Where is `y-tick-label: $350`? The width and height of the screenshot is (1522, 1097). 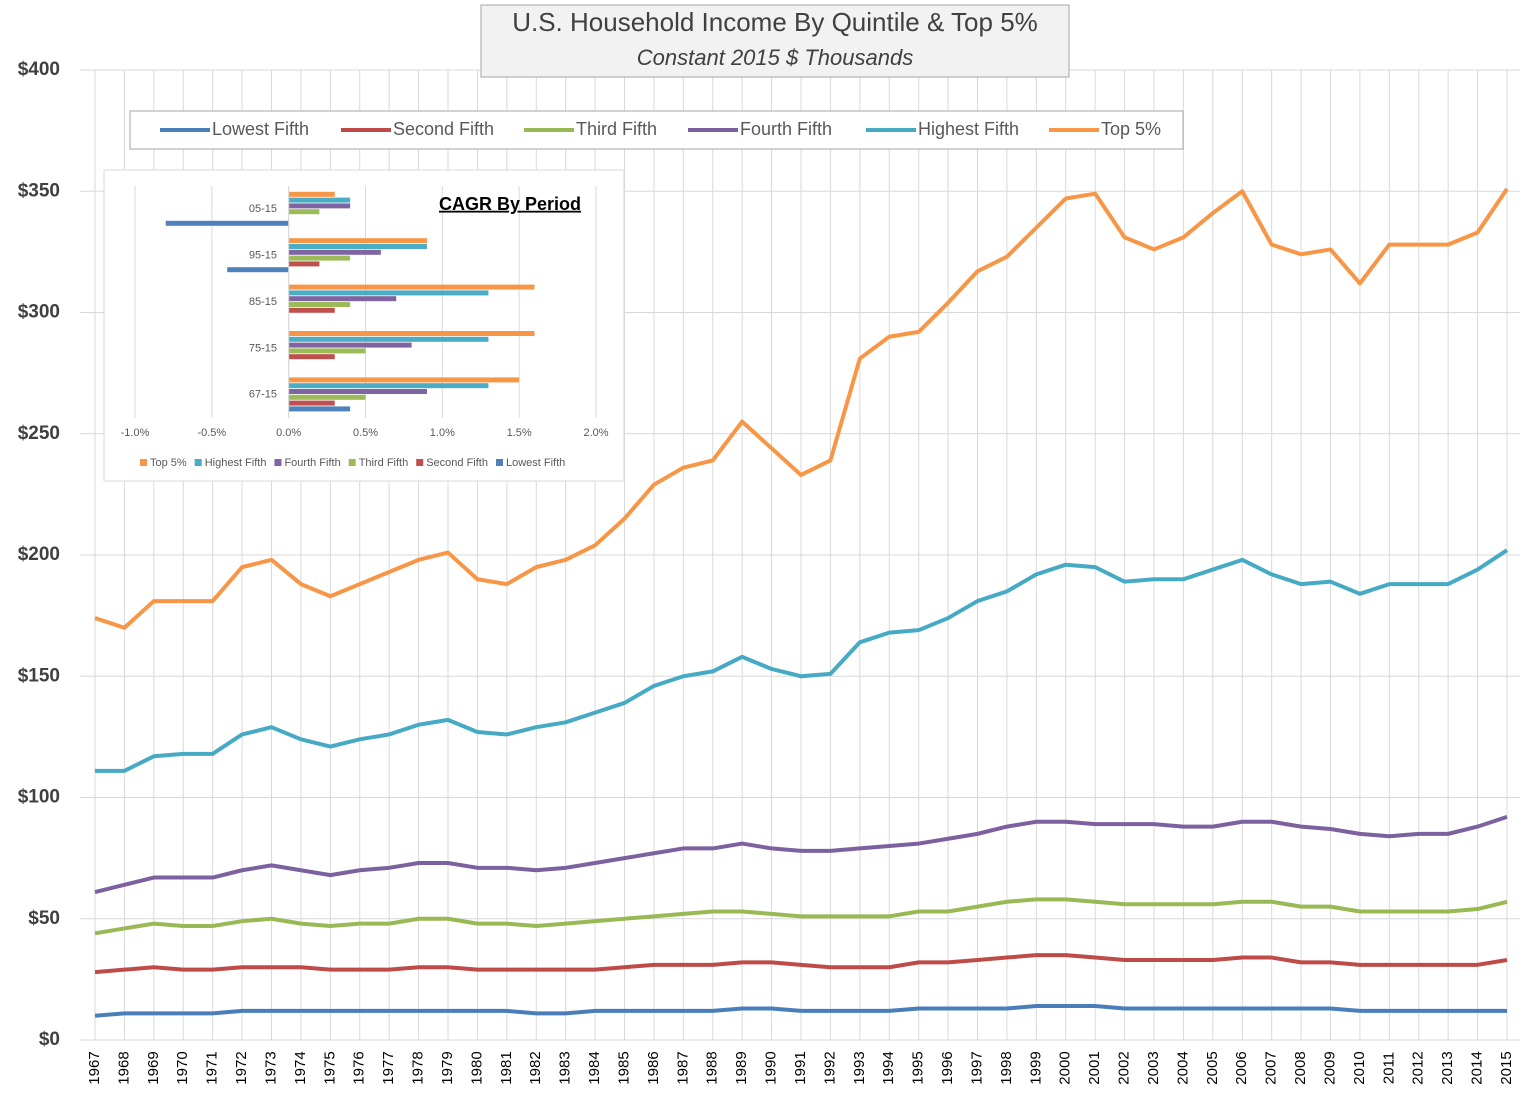
y-tick-label: $350 is located at coordinates (39, 190).